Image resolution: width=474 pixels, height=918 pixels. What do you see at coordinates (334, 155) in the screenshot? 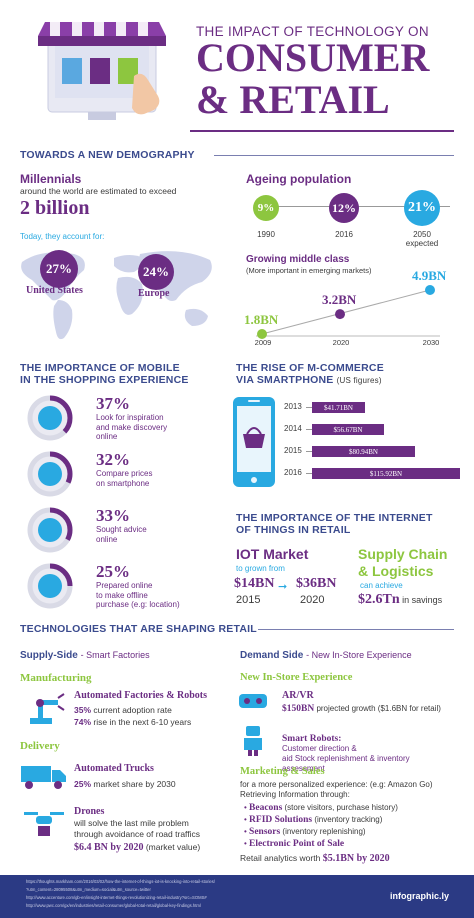
I see `demography-rule` at bounding box center [334, 155].